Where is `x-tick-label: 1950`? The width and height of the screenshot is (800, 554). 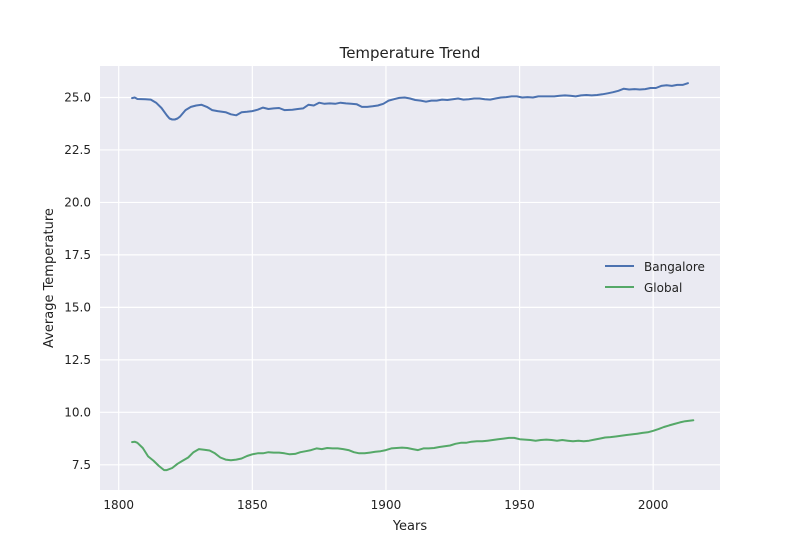 x-tick-label: 1950 is located at coordinates (519, 505).